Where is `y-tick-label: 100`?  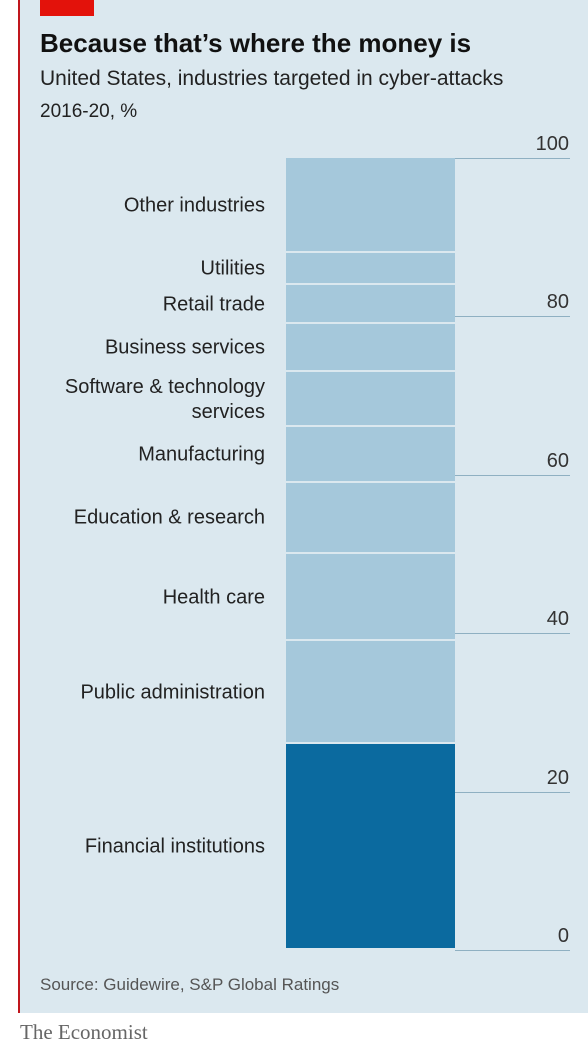 y-tick-label: 100 is located at coordinates (552, 144).